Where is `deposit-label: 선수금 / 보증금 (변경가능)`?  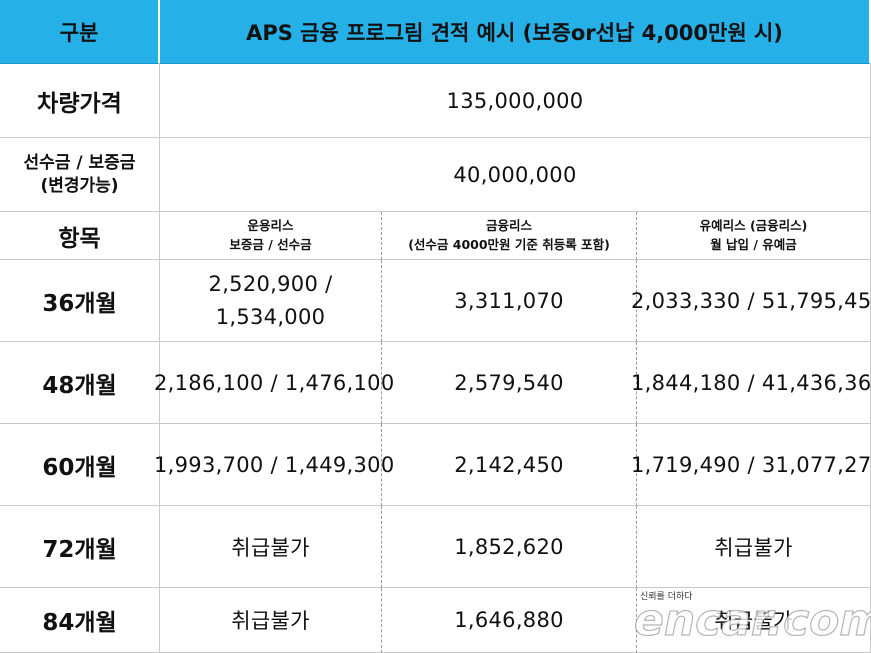
deposit-label: 선수금 / 보증금 (변경가능) is located at coordinates (80, 175).